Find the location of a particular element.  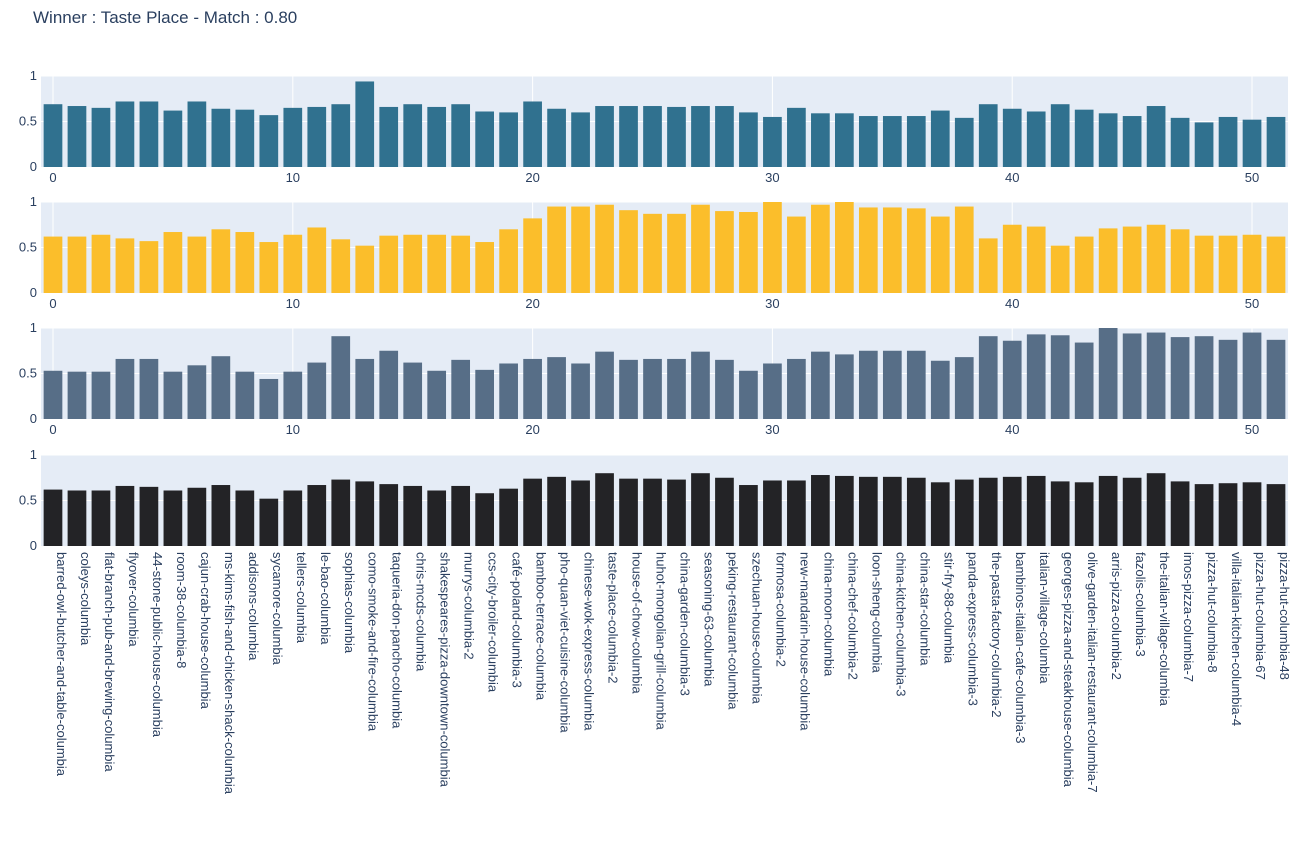

x-category-label: taqueria-don-pancho-columbia is located at coordinates (397, 640).